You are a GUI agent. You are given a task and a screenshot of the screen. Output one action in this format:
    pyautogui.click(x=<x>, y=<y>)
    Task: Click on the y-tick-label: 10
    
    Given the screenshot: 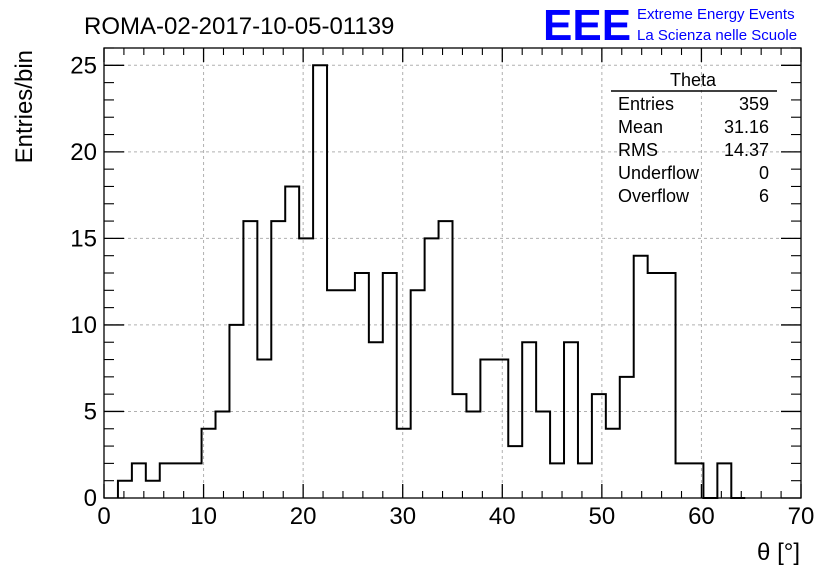 What is the action you would take?
    pyautogui.click(x=83, y=325)
    